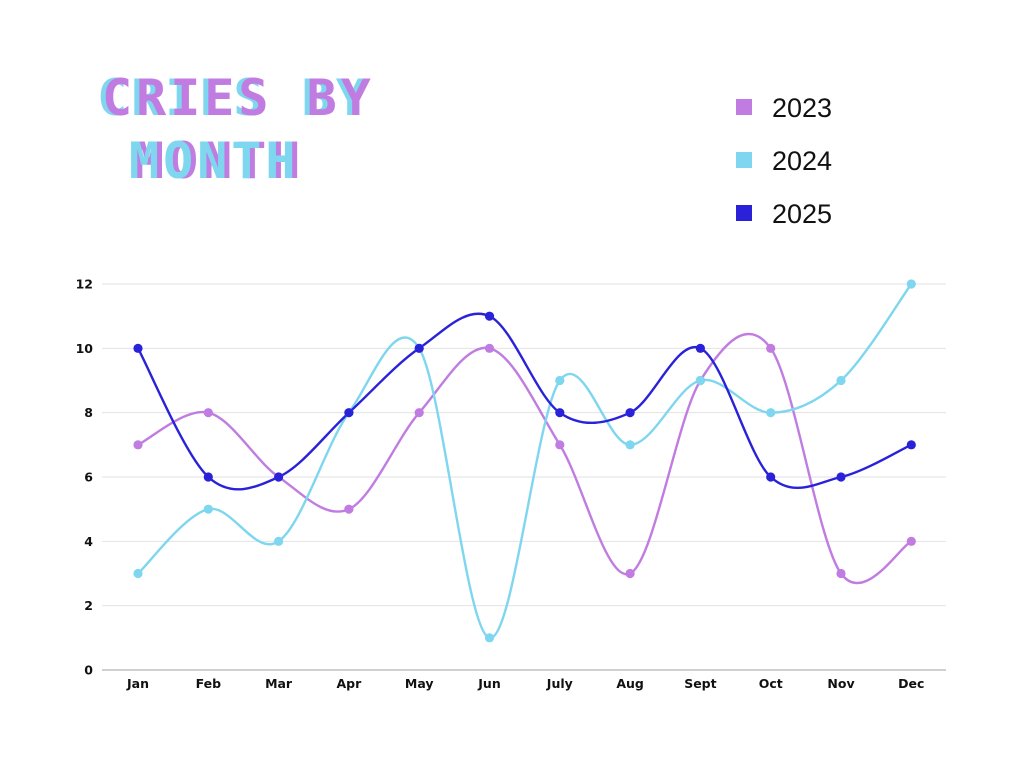 This screenshot has width=1024, height=768. I want to click on data-point-2024-Jan, so click(138, 573).